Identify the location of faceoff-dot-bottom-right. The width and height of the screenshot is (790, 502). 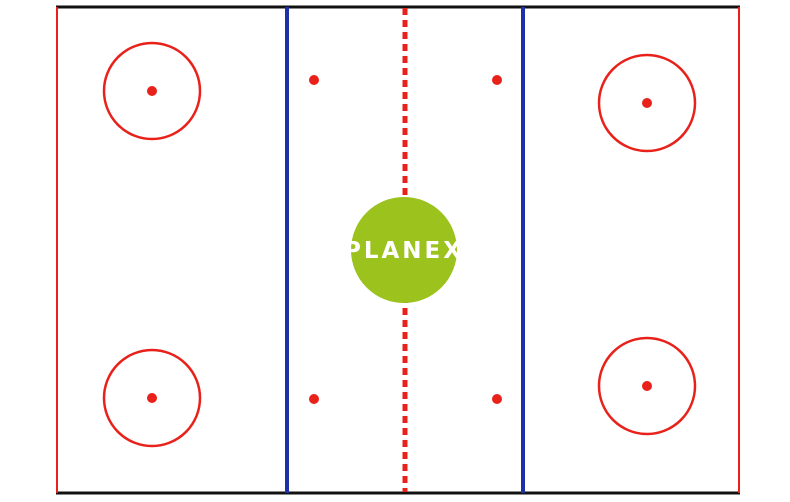
(647, 386).